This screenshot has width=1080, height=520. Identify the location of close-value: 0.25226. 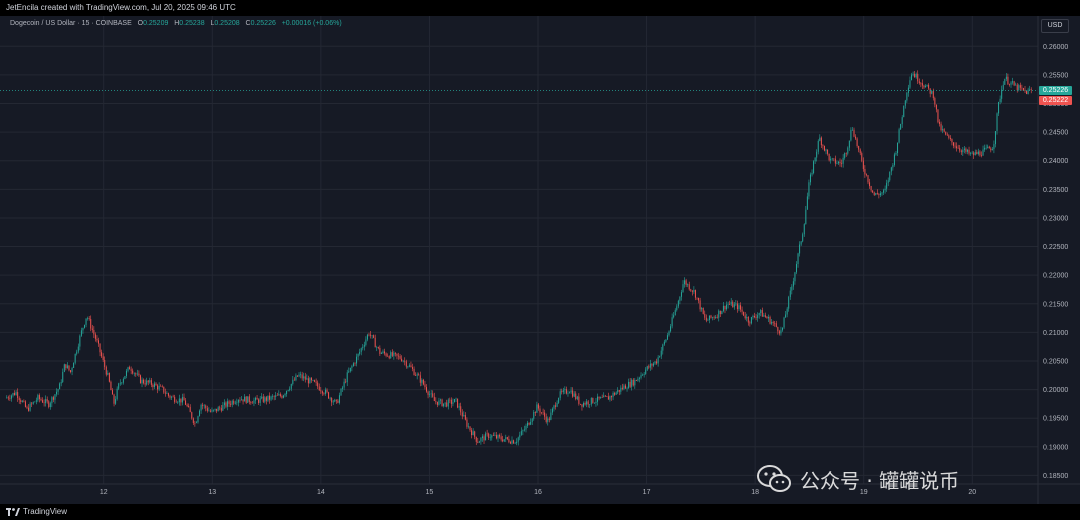
(263, 23).